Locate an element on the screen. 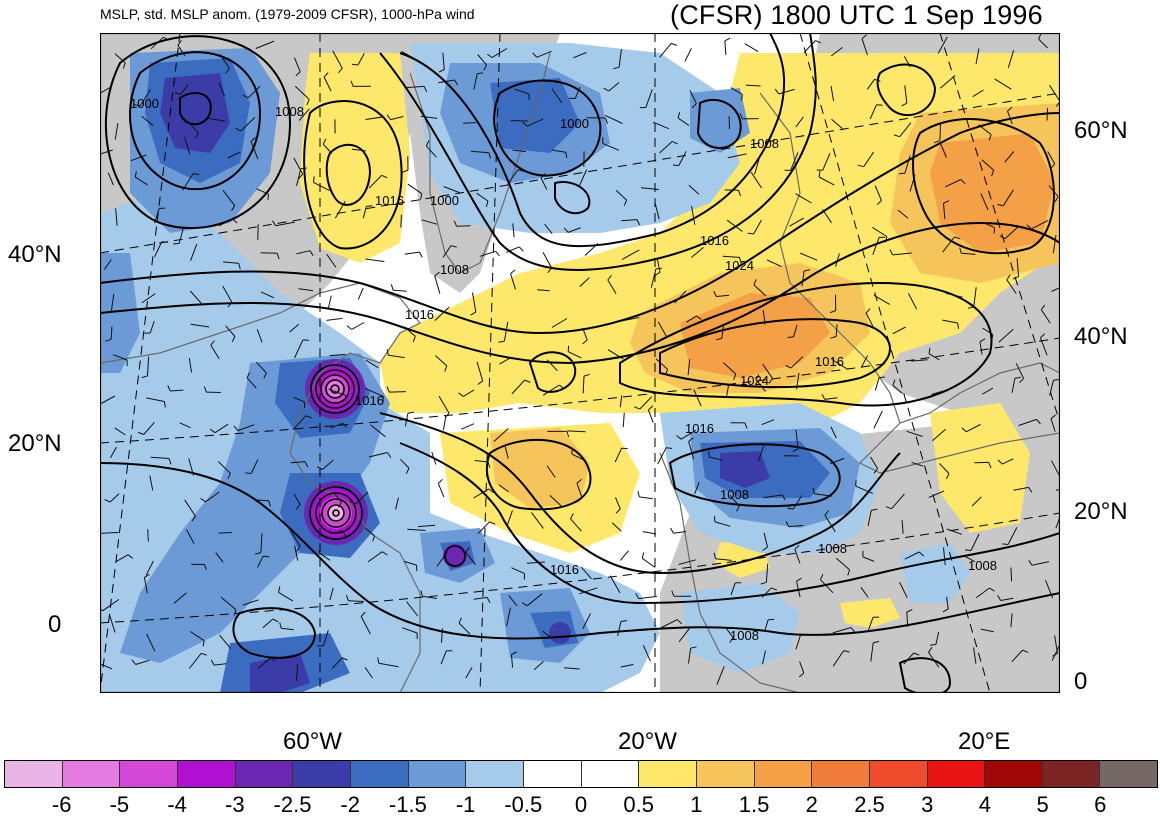 Image resolution: width=1160 pixels, height=818 pixels. lon-label: 60°W is located at coordinates (312, 742).